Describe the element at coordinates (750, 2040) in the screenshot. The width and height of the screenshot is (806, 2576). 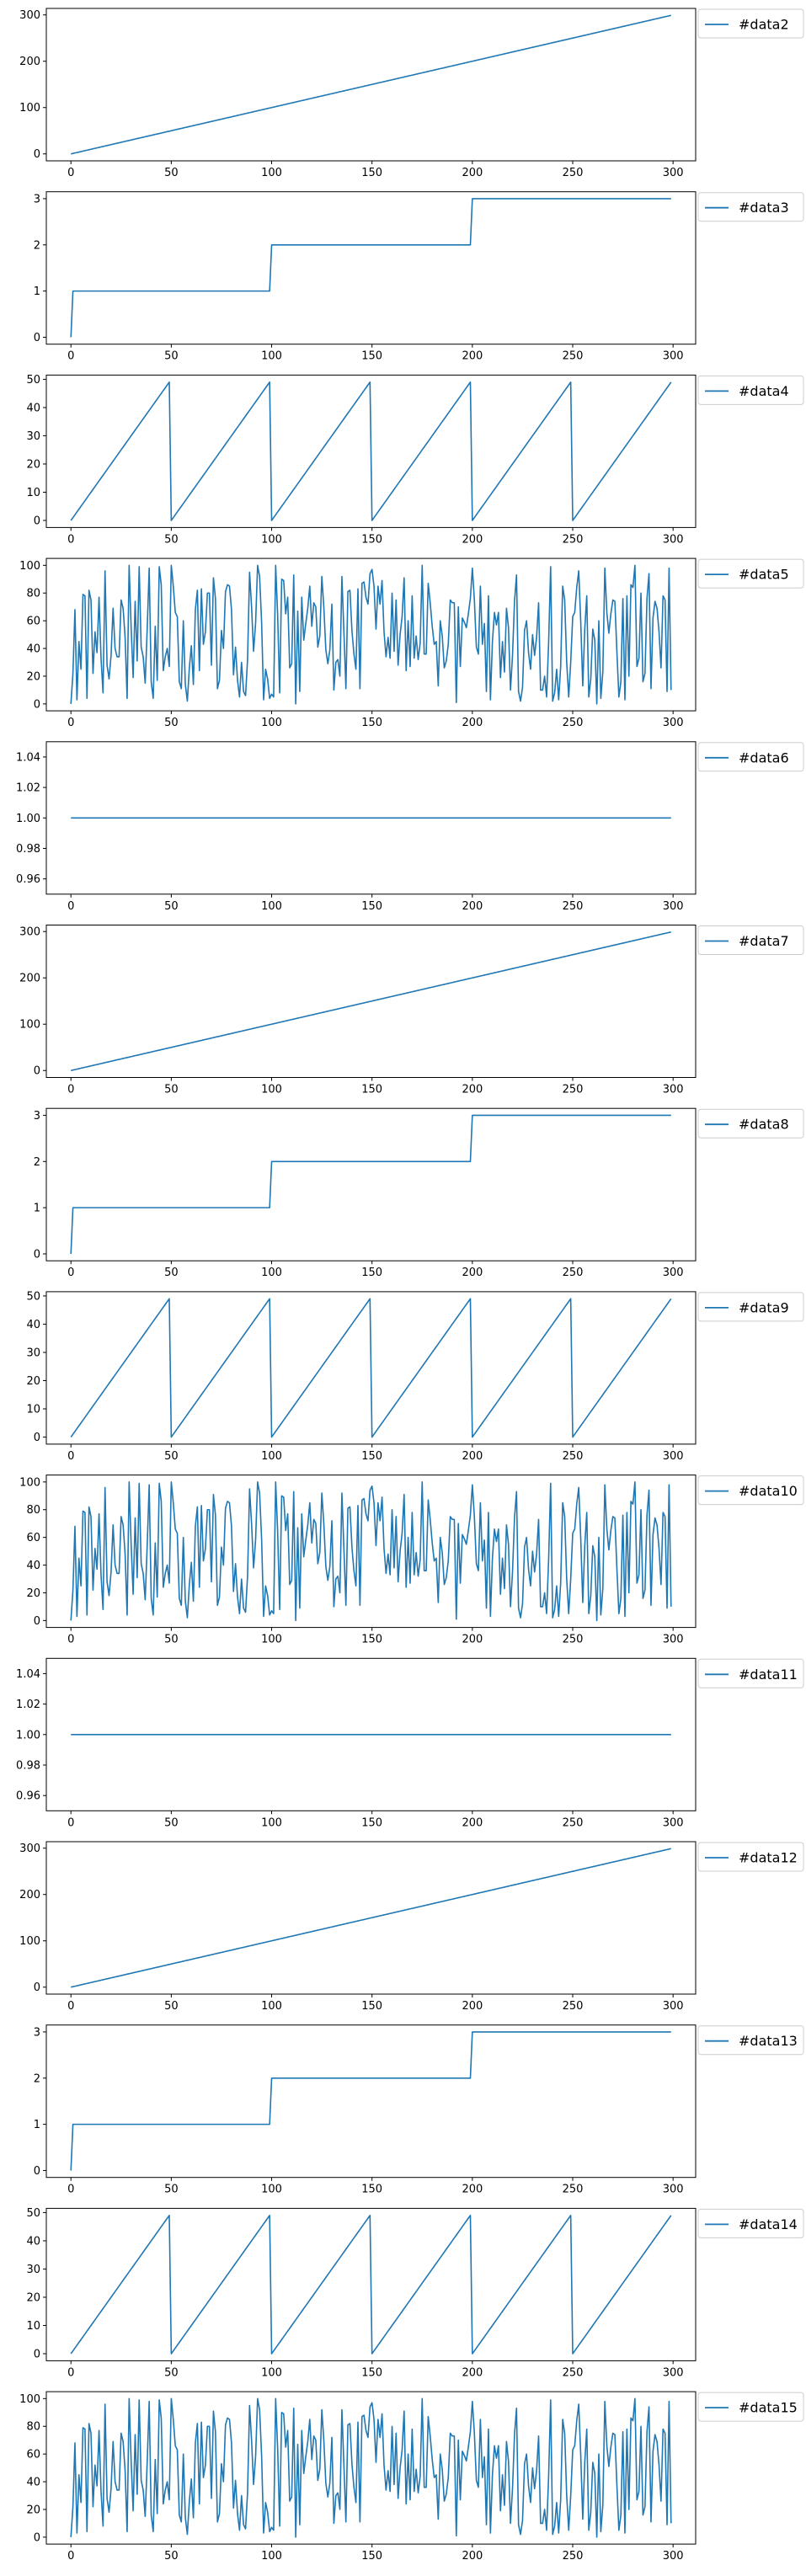
I see `legend: #data13` at that location.